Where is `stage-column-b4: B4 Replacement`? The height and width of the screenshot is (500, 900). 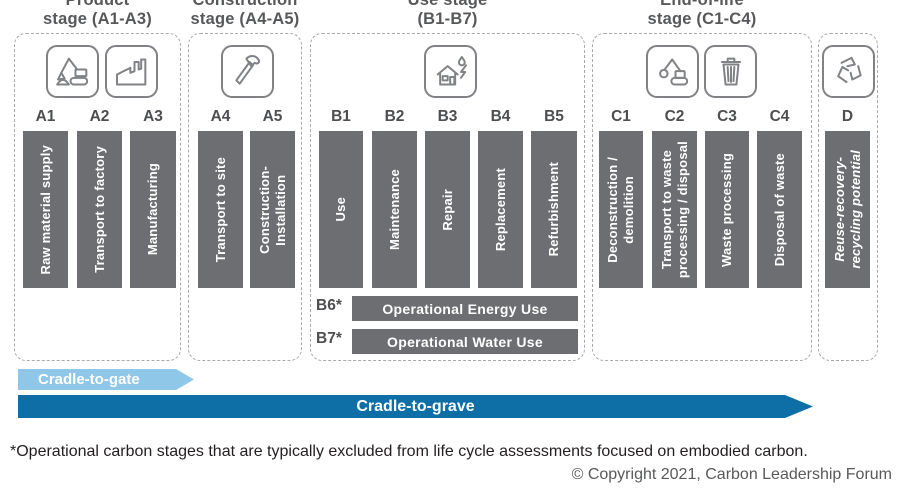
stage-column-b4: B4 Replacement is located at coordinates (500, 197).